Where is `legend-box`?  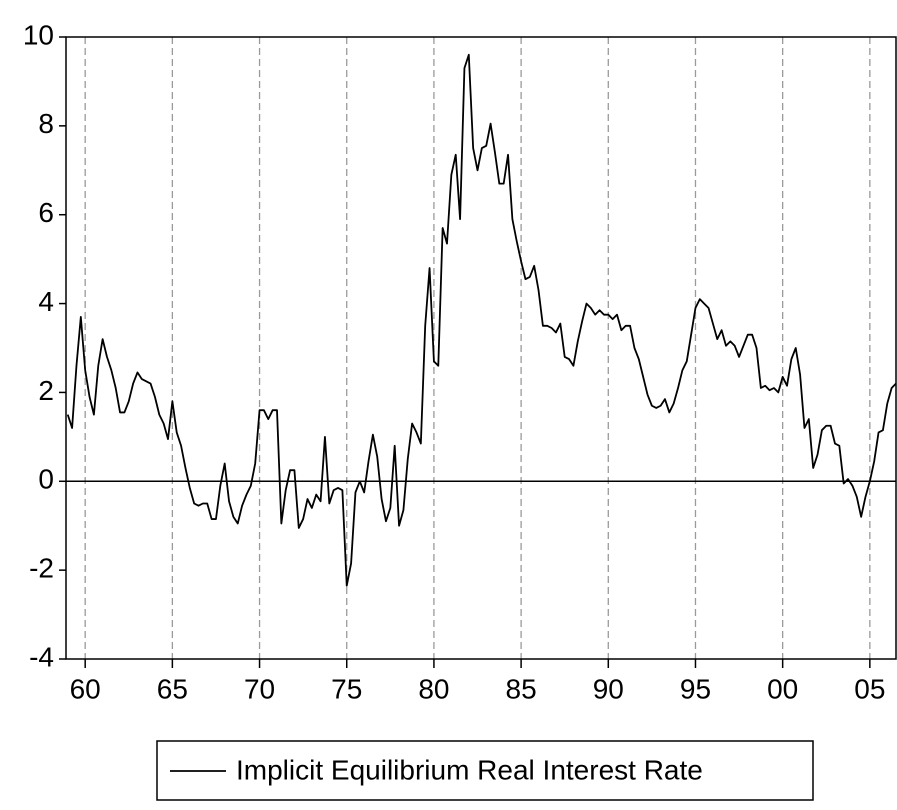 legend-box is located at coordinates (485, 770).